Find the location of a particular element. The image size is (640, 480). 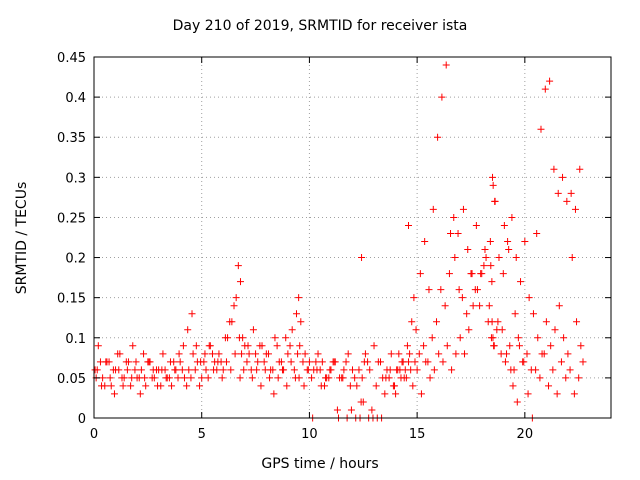

x-tick-label: 15 is located at coordinates (417, 434).